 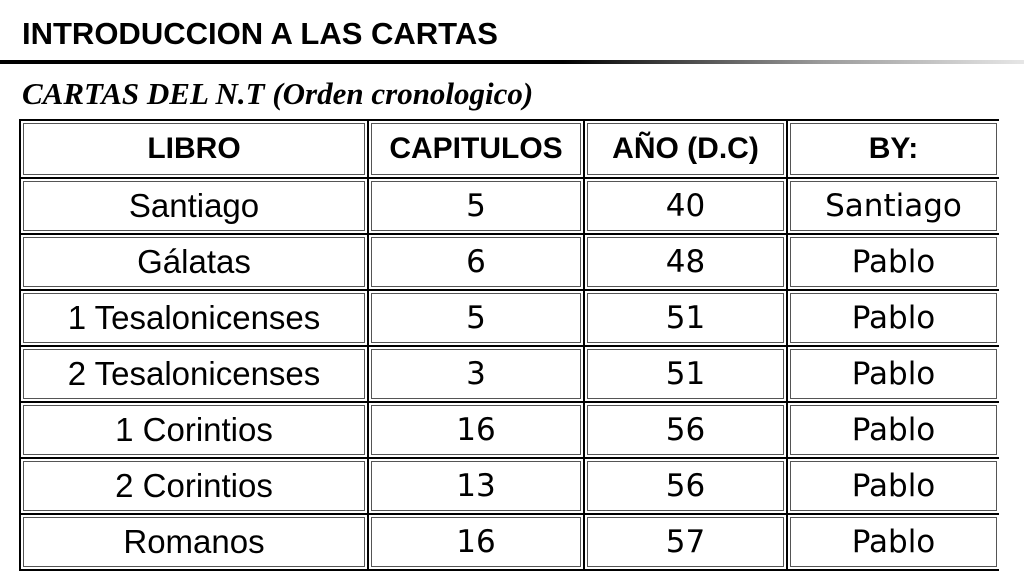 What do you see at coordinates (195, 319) in the screenshot?
I see `cell-libro: 1 Tesalonicenses` at bounding box center [195, 319].